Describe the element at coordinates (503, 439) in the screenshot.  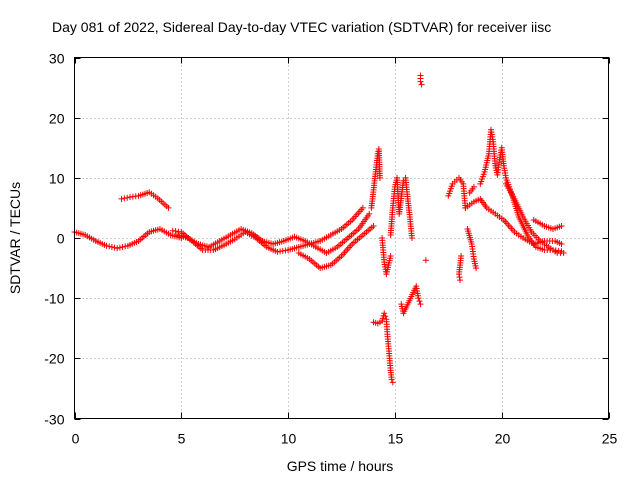
I see `x-tick-label: 20` at that location.